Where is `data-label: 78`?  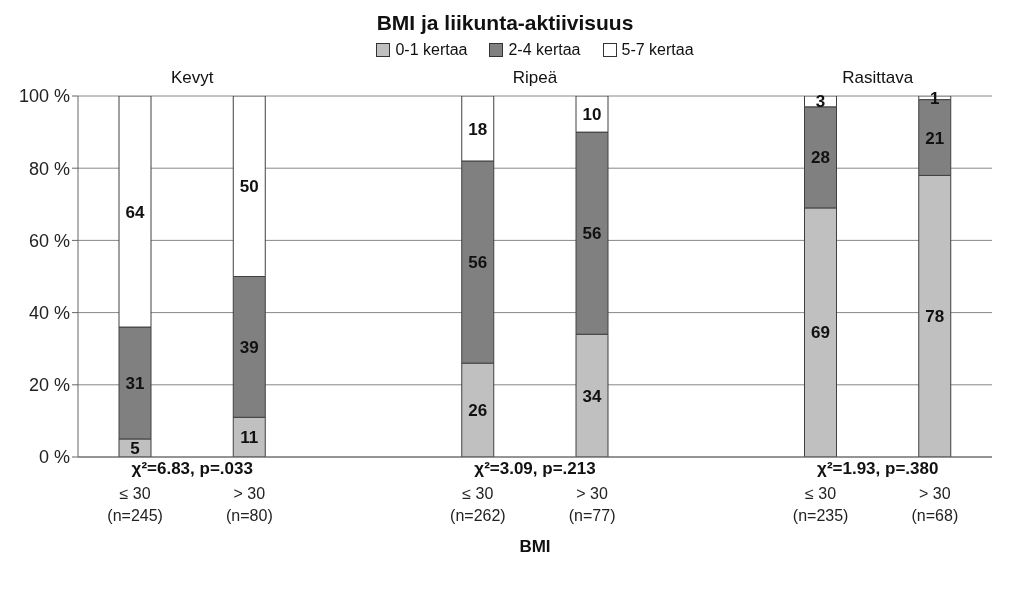 data-label: 78 is located at coordinates (935, 317).